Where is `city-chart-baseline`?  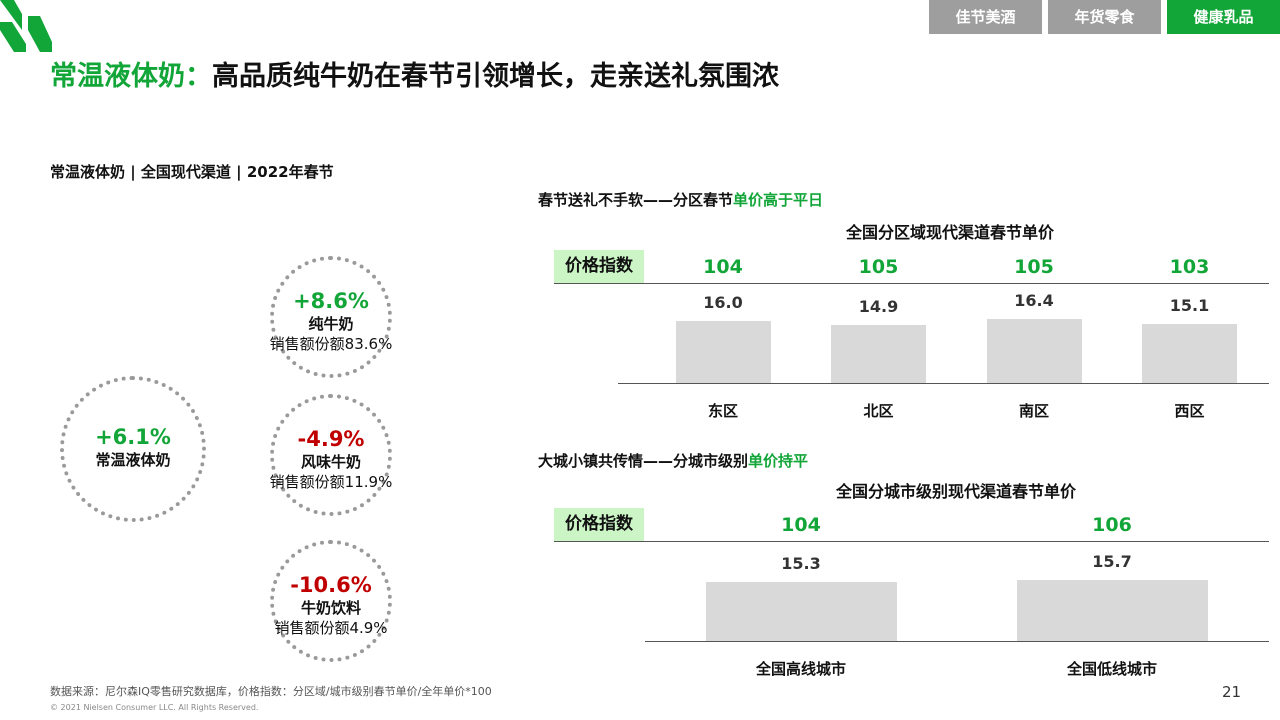
city-chart-baseline is located at coordinates (957, 641).